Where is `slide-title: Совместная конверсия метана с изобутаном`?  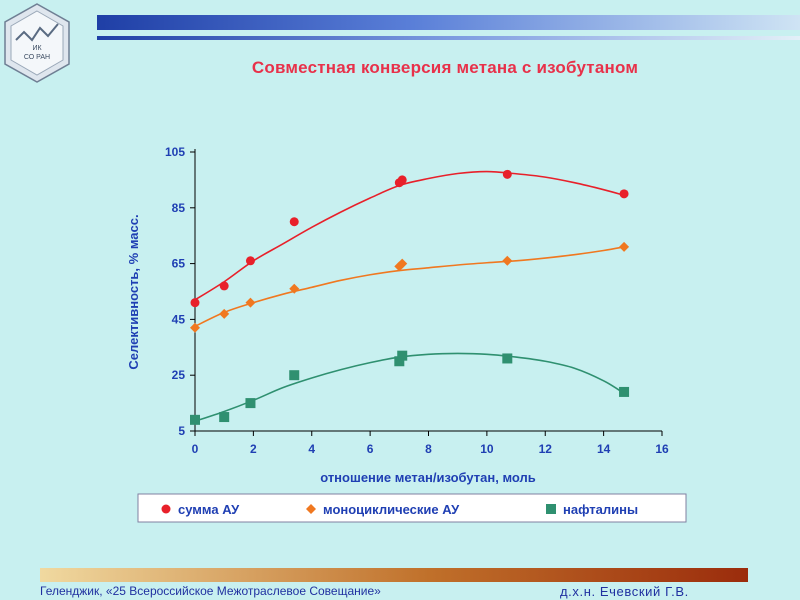
slide-title: Совместная конверсия метана с изобутаном is located at coordinates (445, 67).